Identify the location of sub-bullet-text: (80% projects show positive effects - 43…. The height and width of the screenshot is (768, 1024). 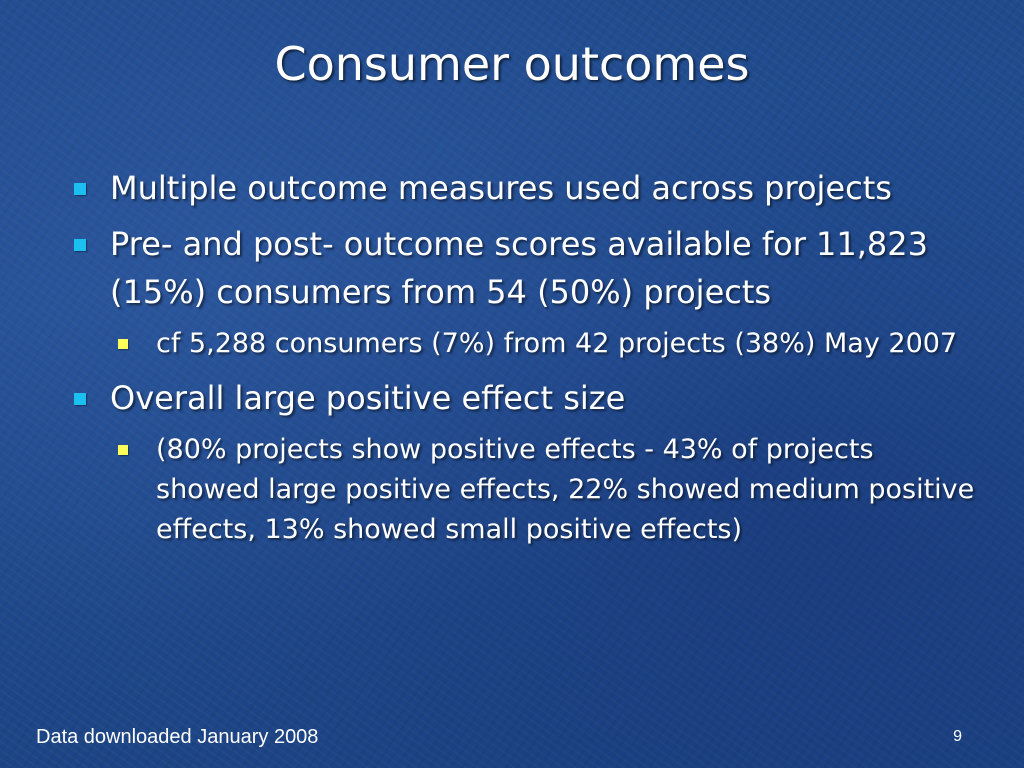
(565, 489).